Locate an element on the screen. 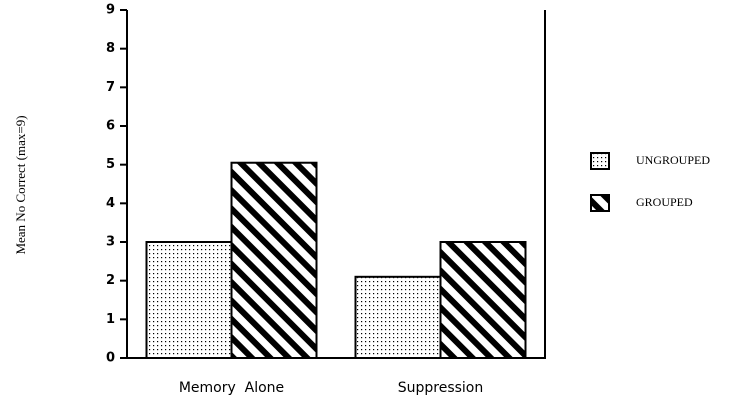 The width and height of the screenshot is (748, 403). y-tick-label: 9 is located at coordinates (110, 10).